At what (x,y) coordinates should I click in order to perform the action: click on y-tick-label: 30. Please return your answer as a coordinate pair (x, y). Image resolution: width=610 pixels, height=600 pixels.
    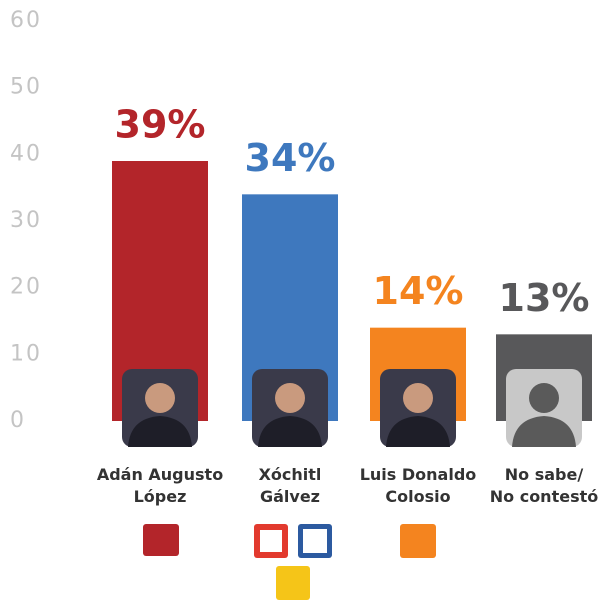
    Looking at the image, I should click on (26, 220).